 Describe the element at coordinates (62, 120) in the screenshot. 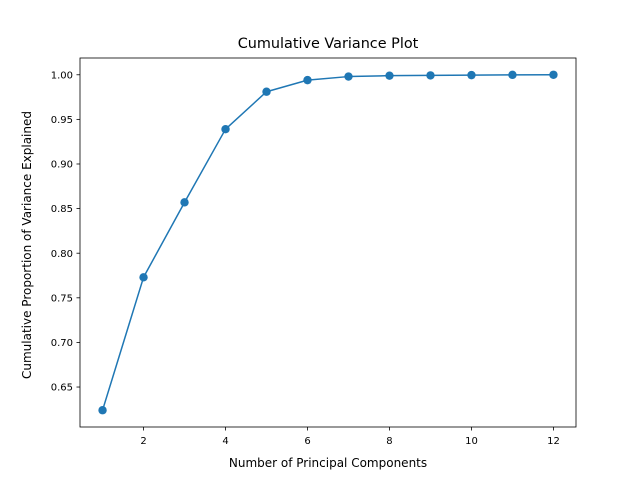

I see `y-tick-label: 0.95` at that location.